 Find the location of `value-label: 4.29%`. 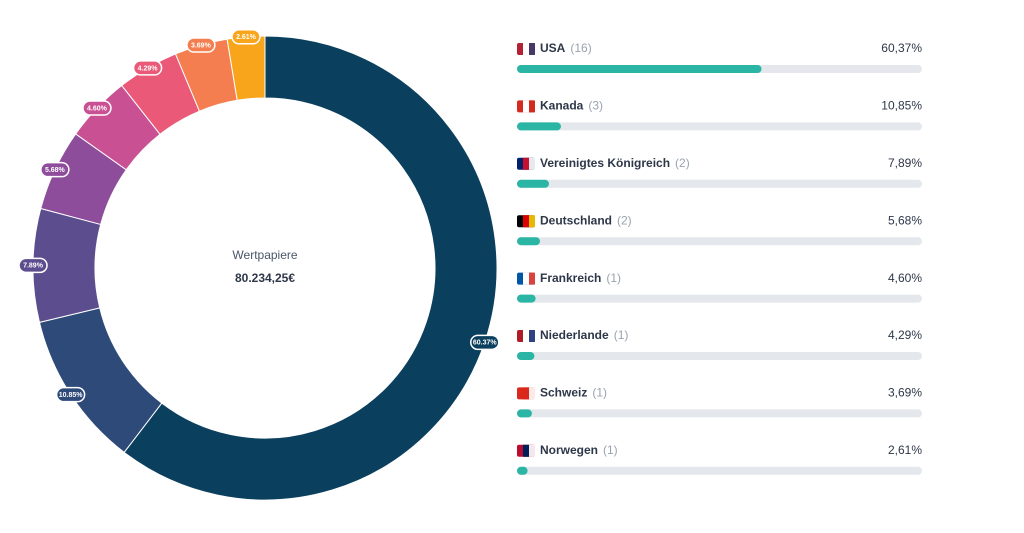

value-label: 4.29% is located at coordinates (148, 68).